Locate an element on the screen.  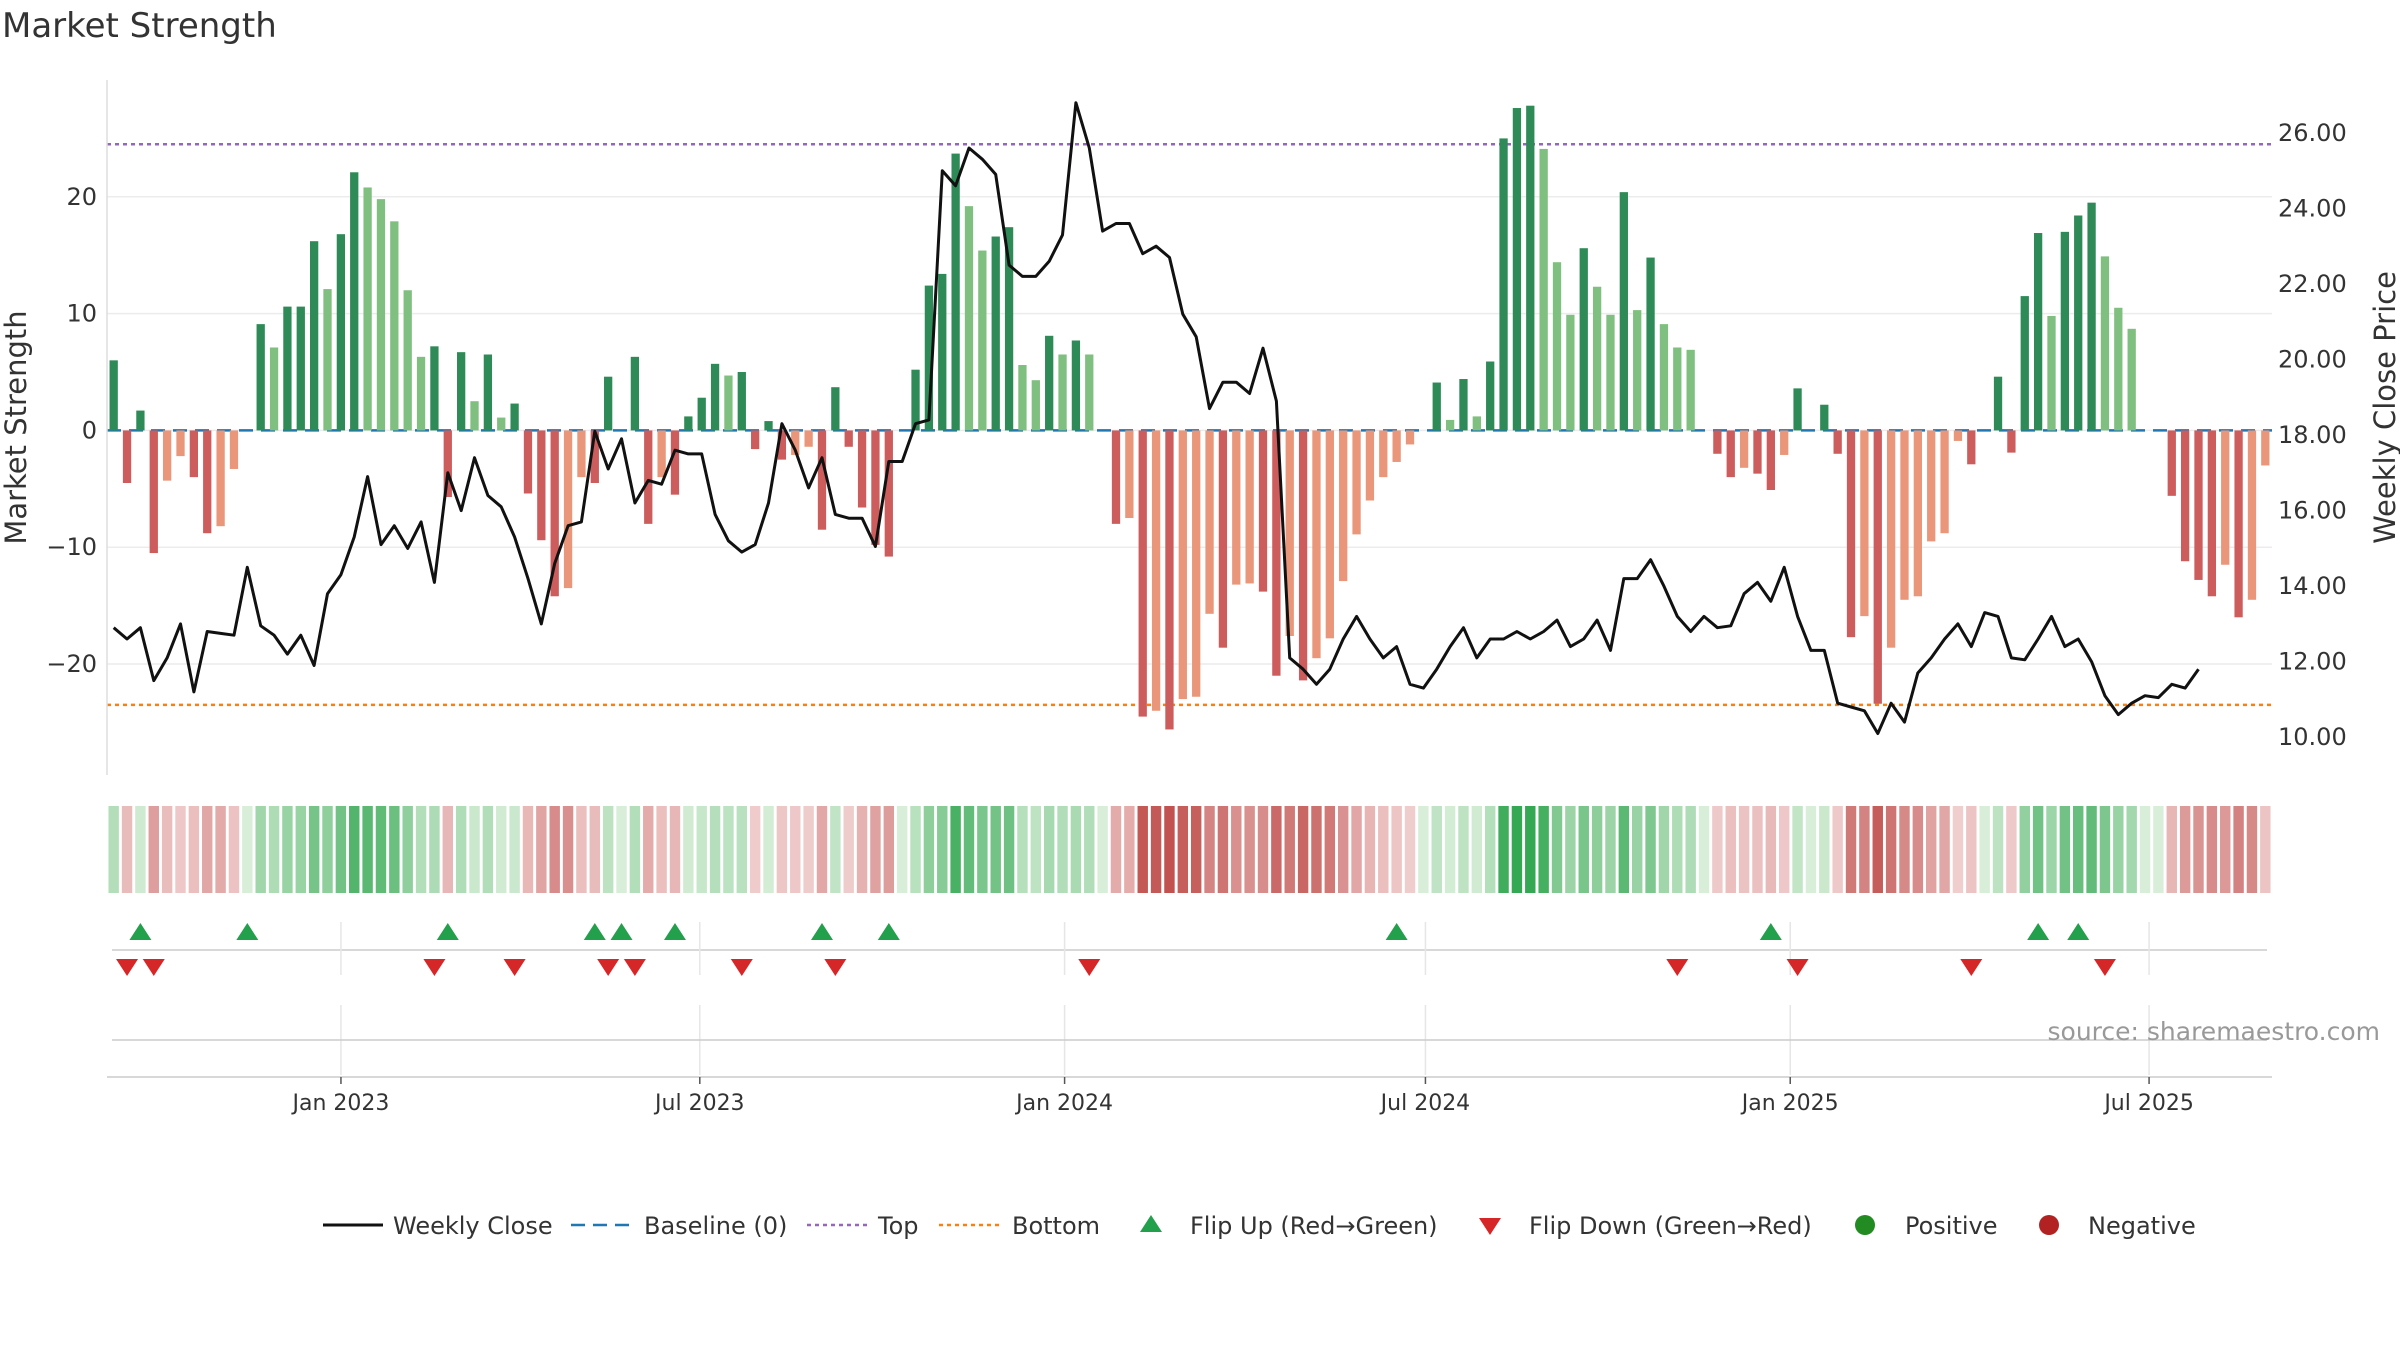
legend-positive-swatch is located at coordinates (1865, 1225).